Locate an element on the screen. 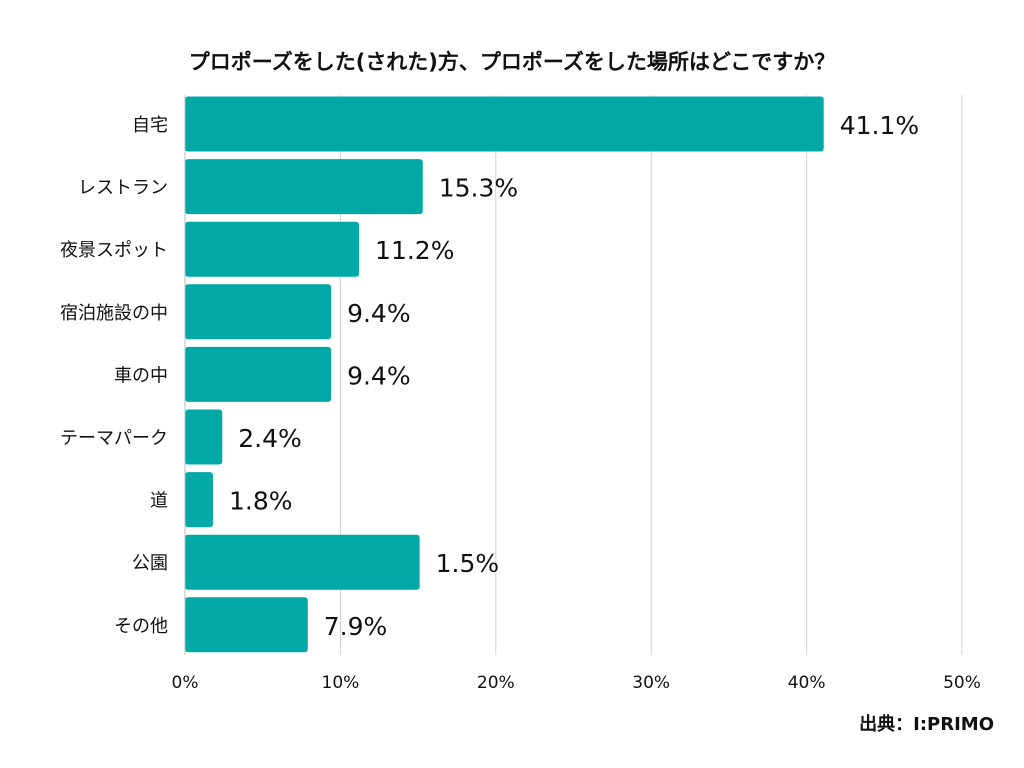 This screenshot has height=768, width=1024. data-label: 41.1% is located at coordinates (879, 125).